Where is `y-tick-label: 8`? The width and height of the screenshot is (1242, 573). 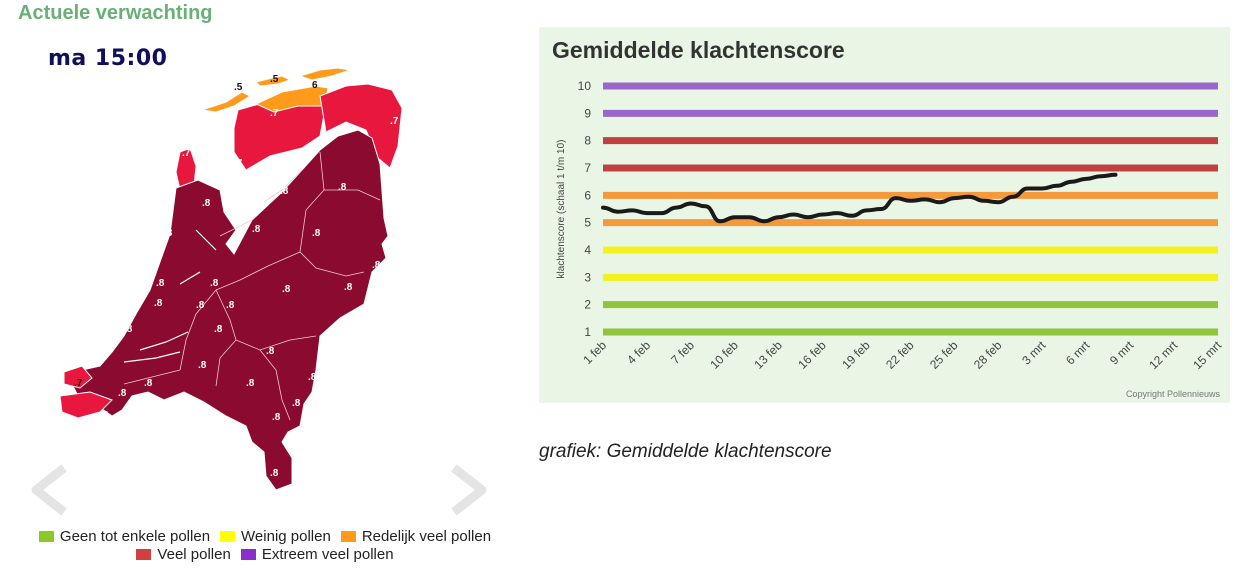 y-tick-label: 8 is located at coordinates (587, 141).